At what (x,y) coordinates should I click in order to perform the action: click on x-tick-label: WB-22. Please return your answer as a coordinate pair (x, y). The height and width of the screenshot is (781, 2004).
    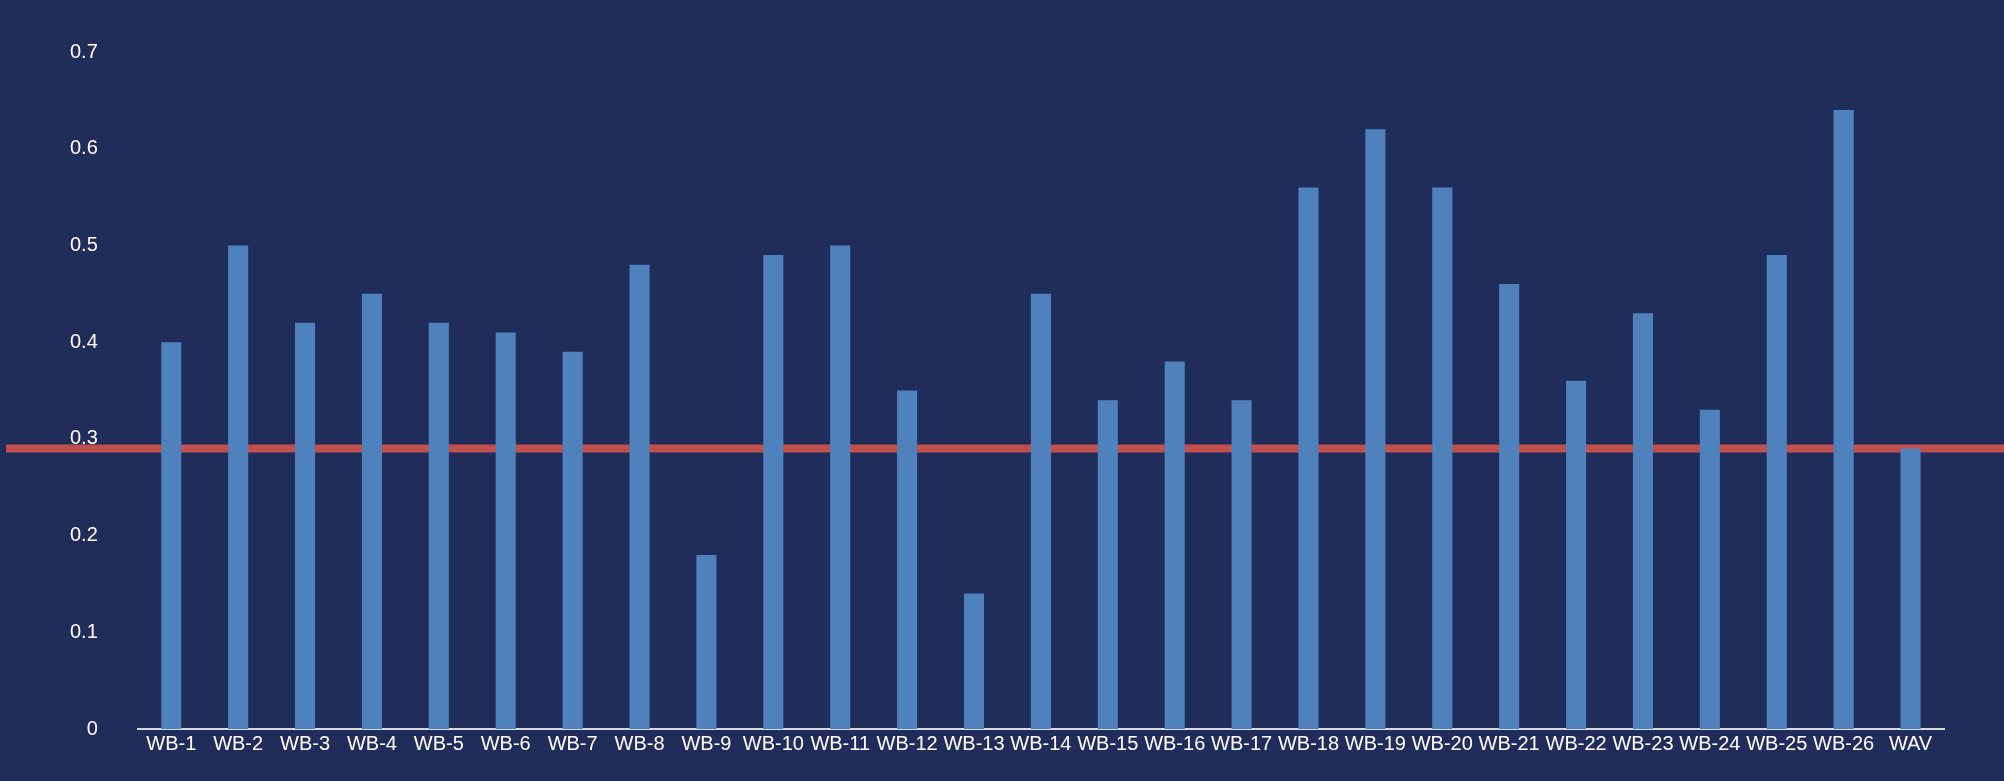
    Looking at the image, I should click on (1576, 742).